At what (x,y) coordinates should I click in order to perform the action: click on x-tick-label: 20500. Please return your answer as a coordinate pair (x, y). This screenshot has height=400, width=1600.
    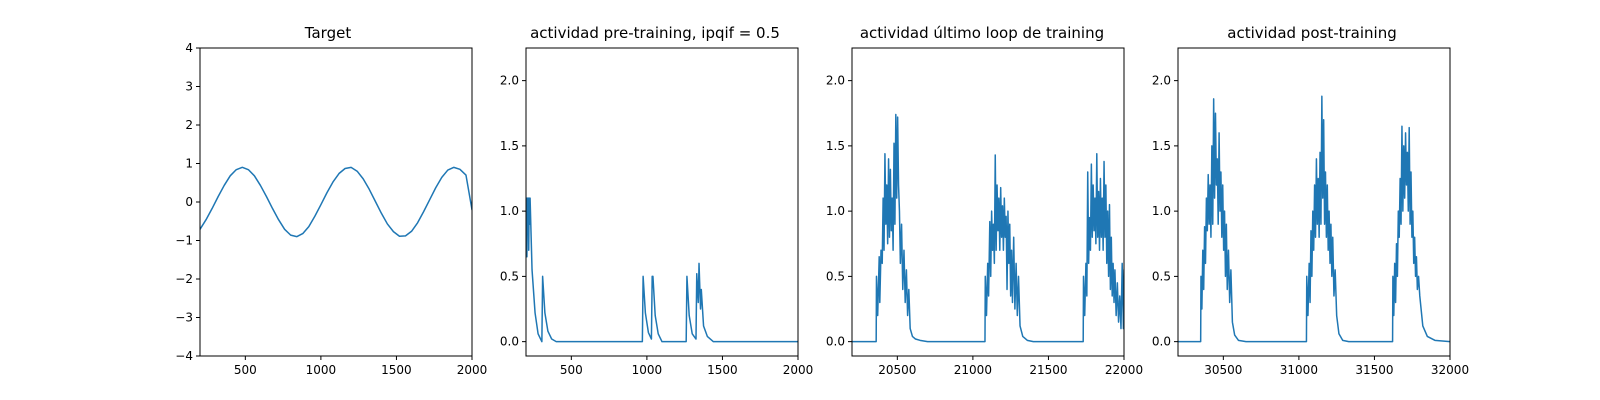
    Looking at the image, I should click on (897, 370).